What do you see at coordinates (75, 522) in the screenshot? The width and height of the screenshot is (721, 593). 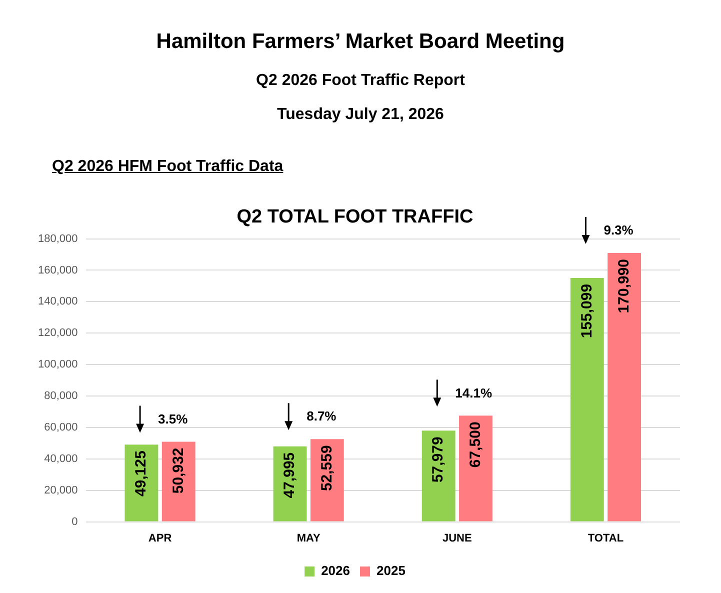 I see `y-tick-label: 0` at bounding box center [75, 522].